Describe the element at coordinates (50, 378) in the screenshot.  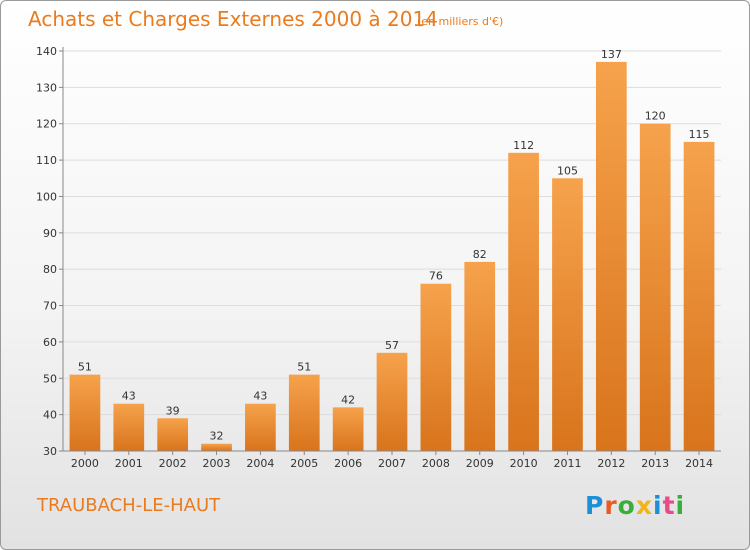
I see `y-tick-label: 50` at that location.